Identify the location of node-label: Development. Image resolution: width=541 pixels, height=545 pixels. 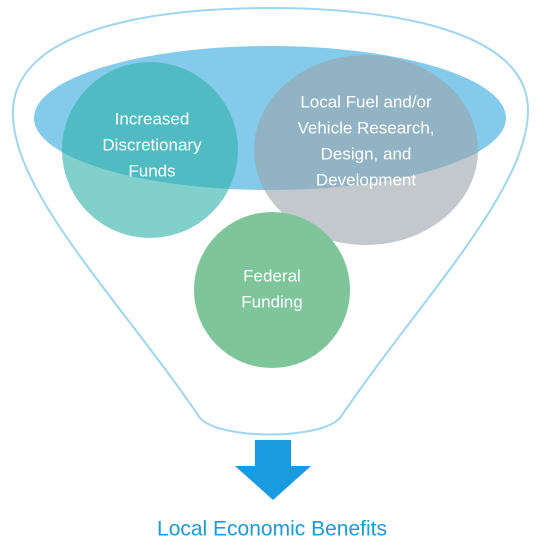
(366, 179).